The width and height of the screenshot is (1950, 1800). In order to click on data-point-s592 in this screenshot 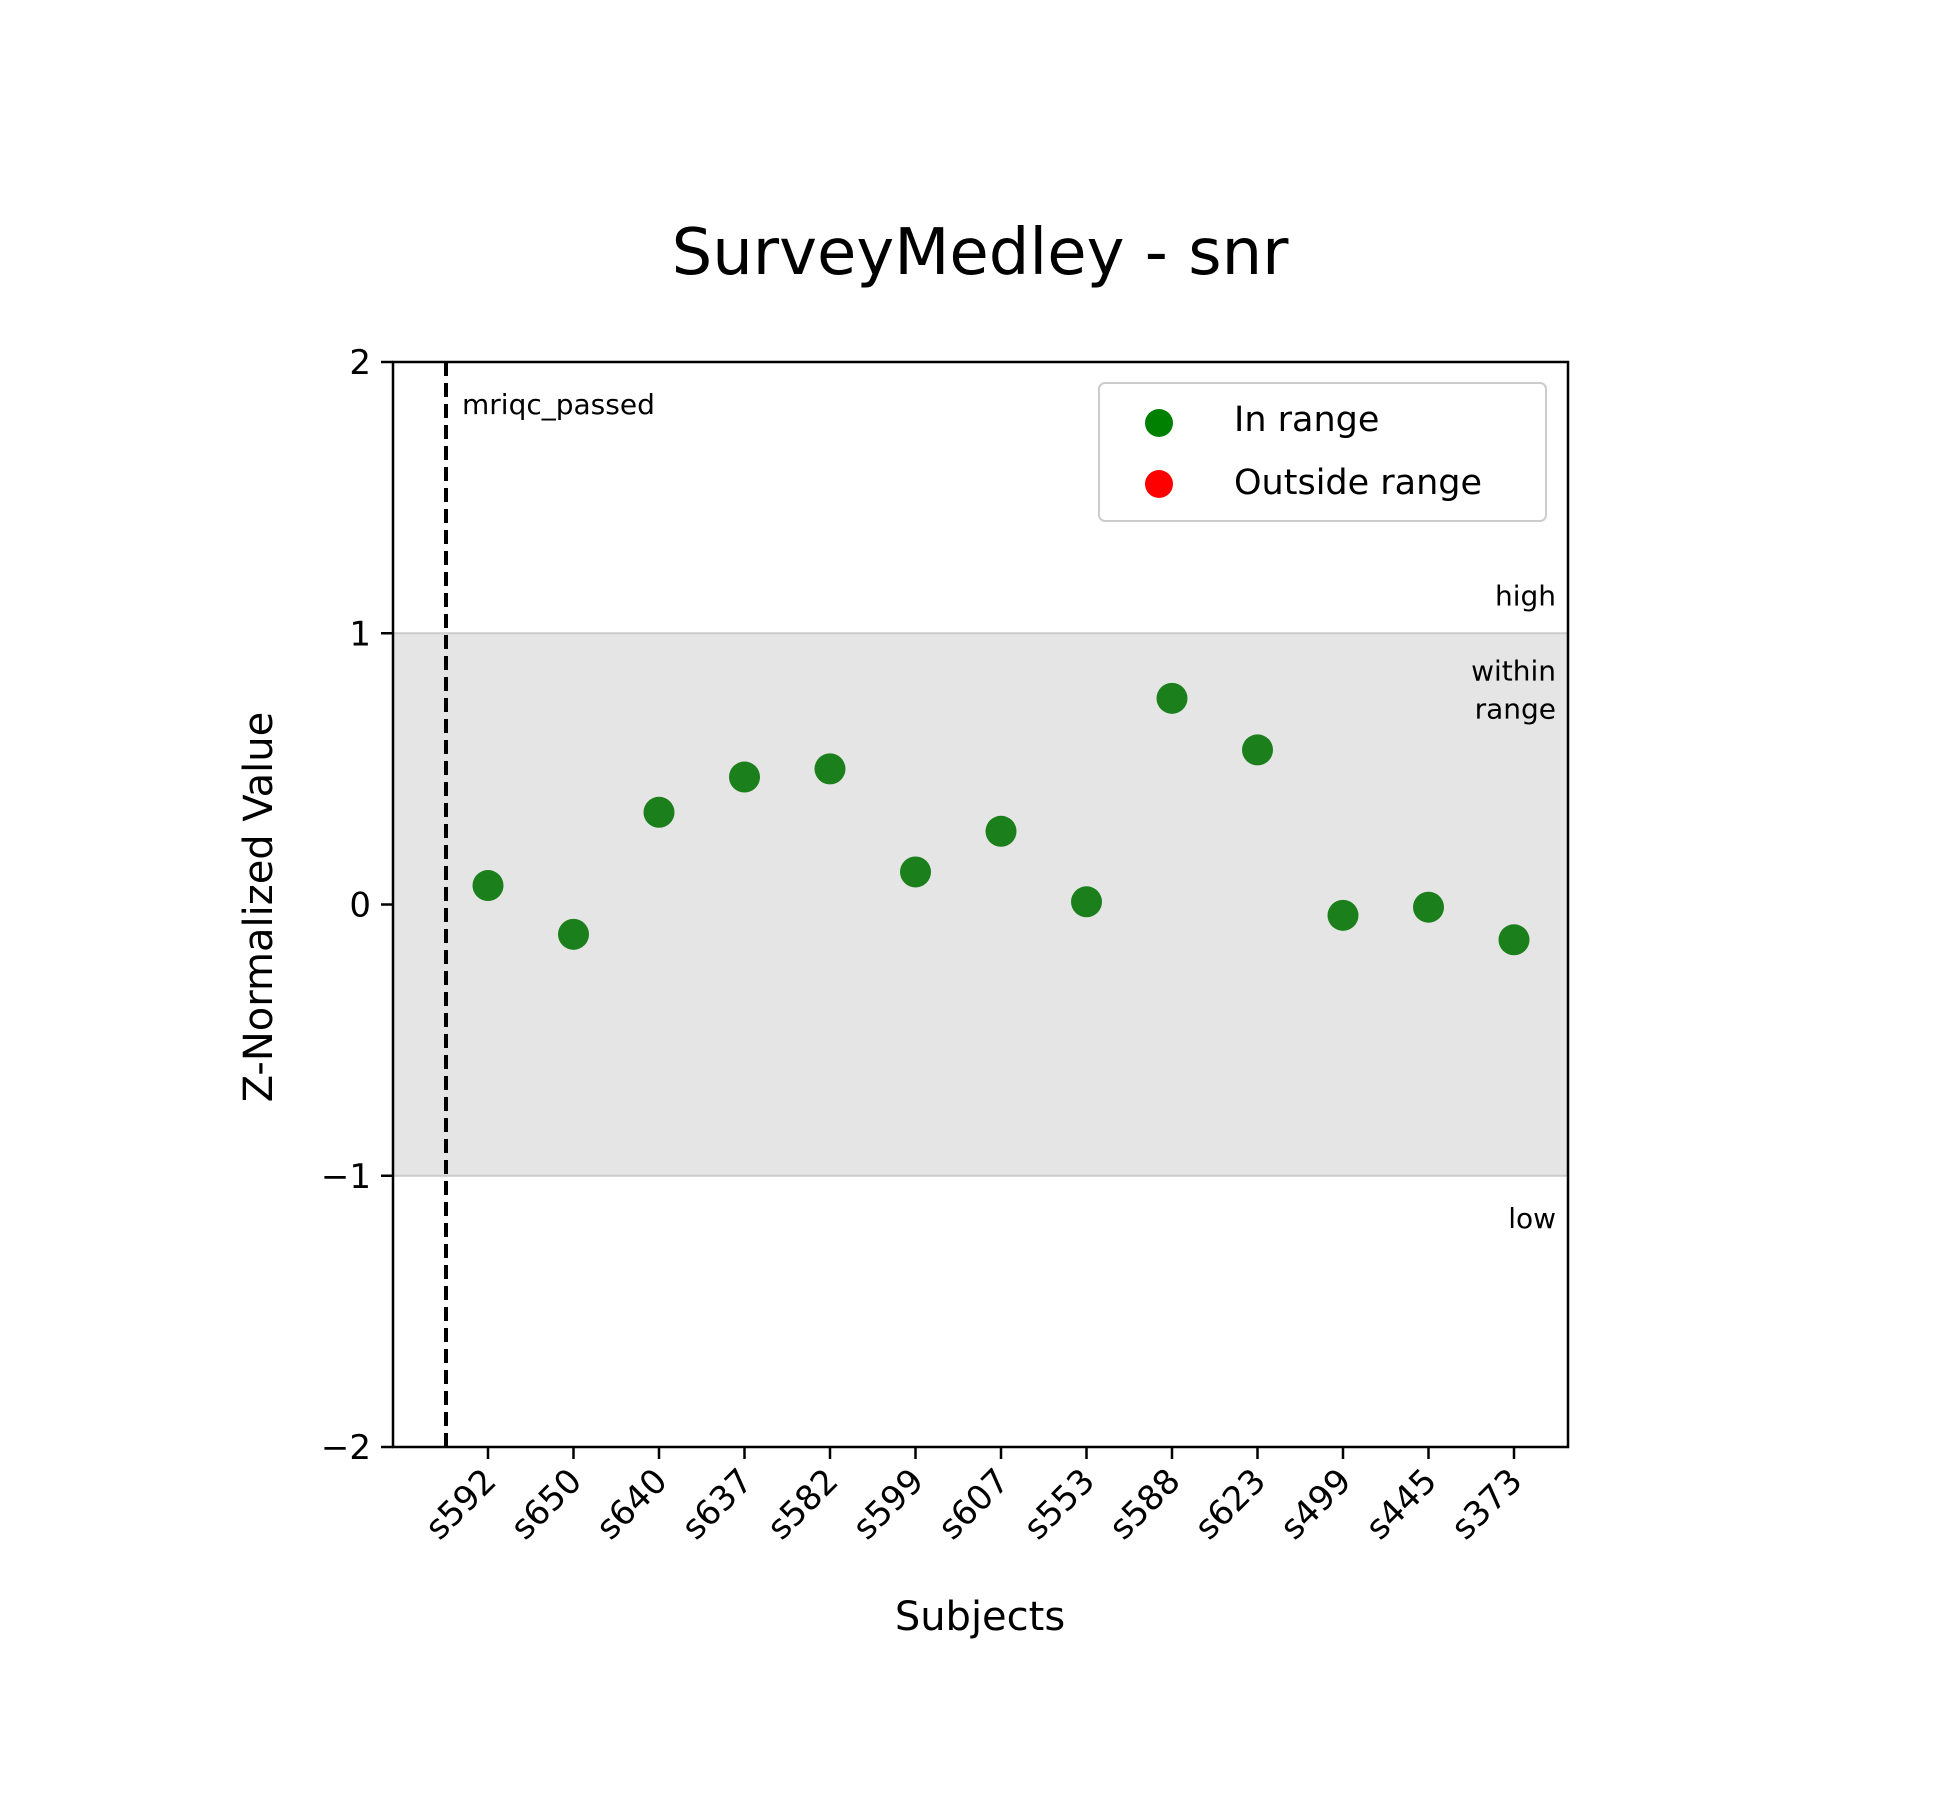, I will do `click(488, 886)`.